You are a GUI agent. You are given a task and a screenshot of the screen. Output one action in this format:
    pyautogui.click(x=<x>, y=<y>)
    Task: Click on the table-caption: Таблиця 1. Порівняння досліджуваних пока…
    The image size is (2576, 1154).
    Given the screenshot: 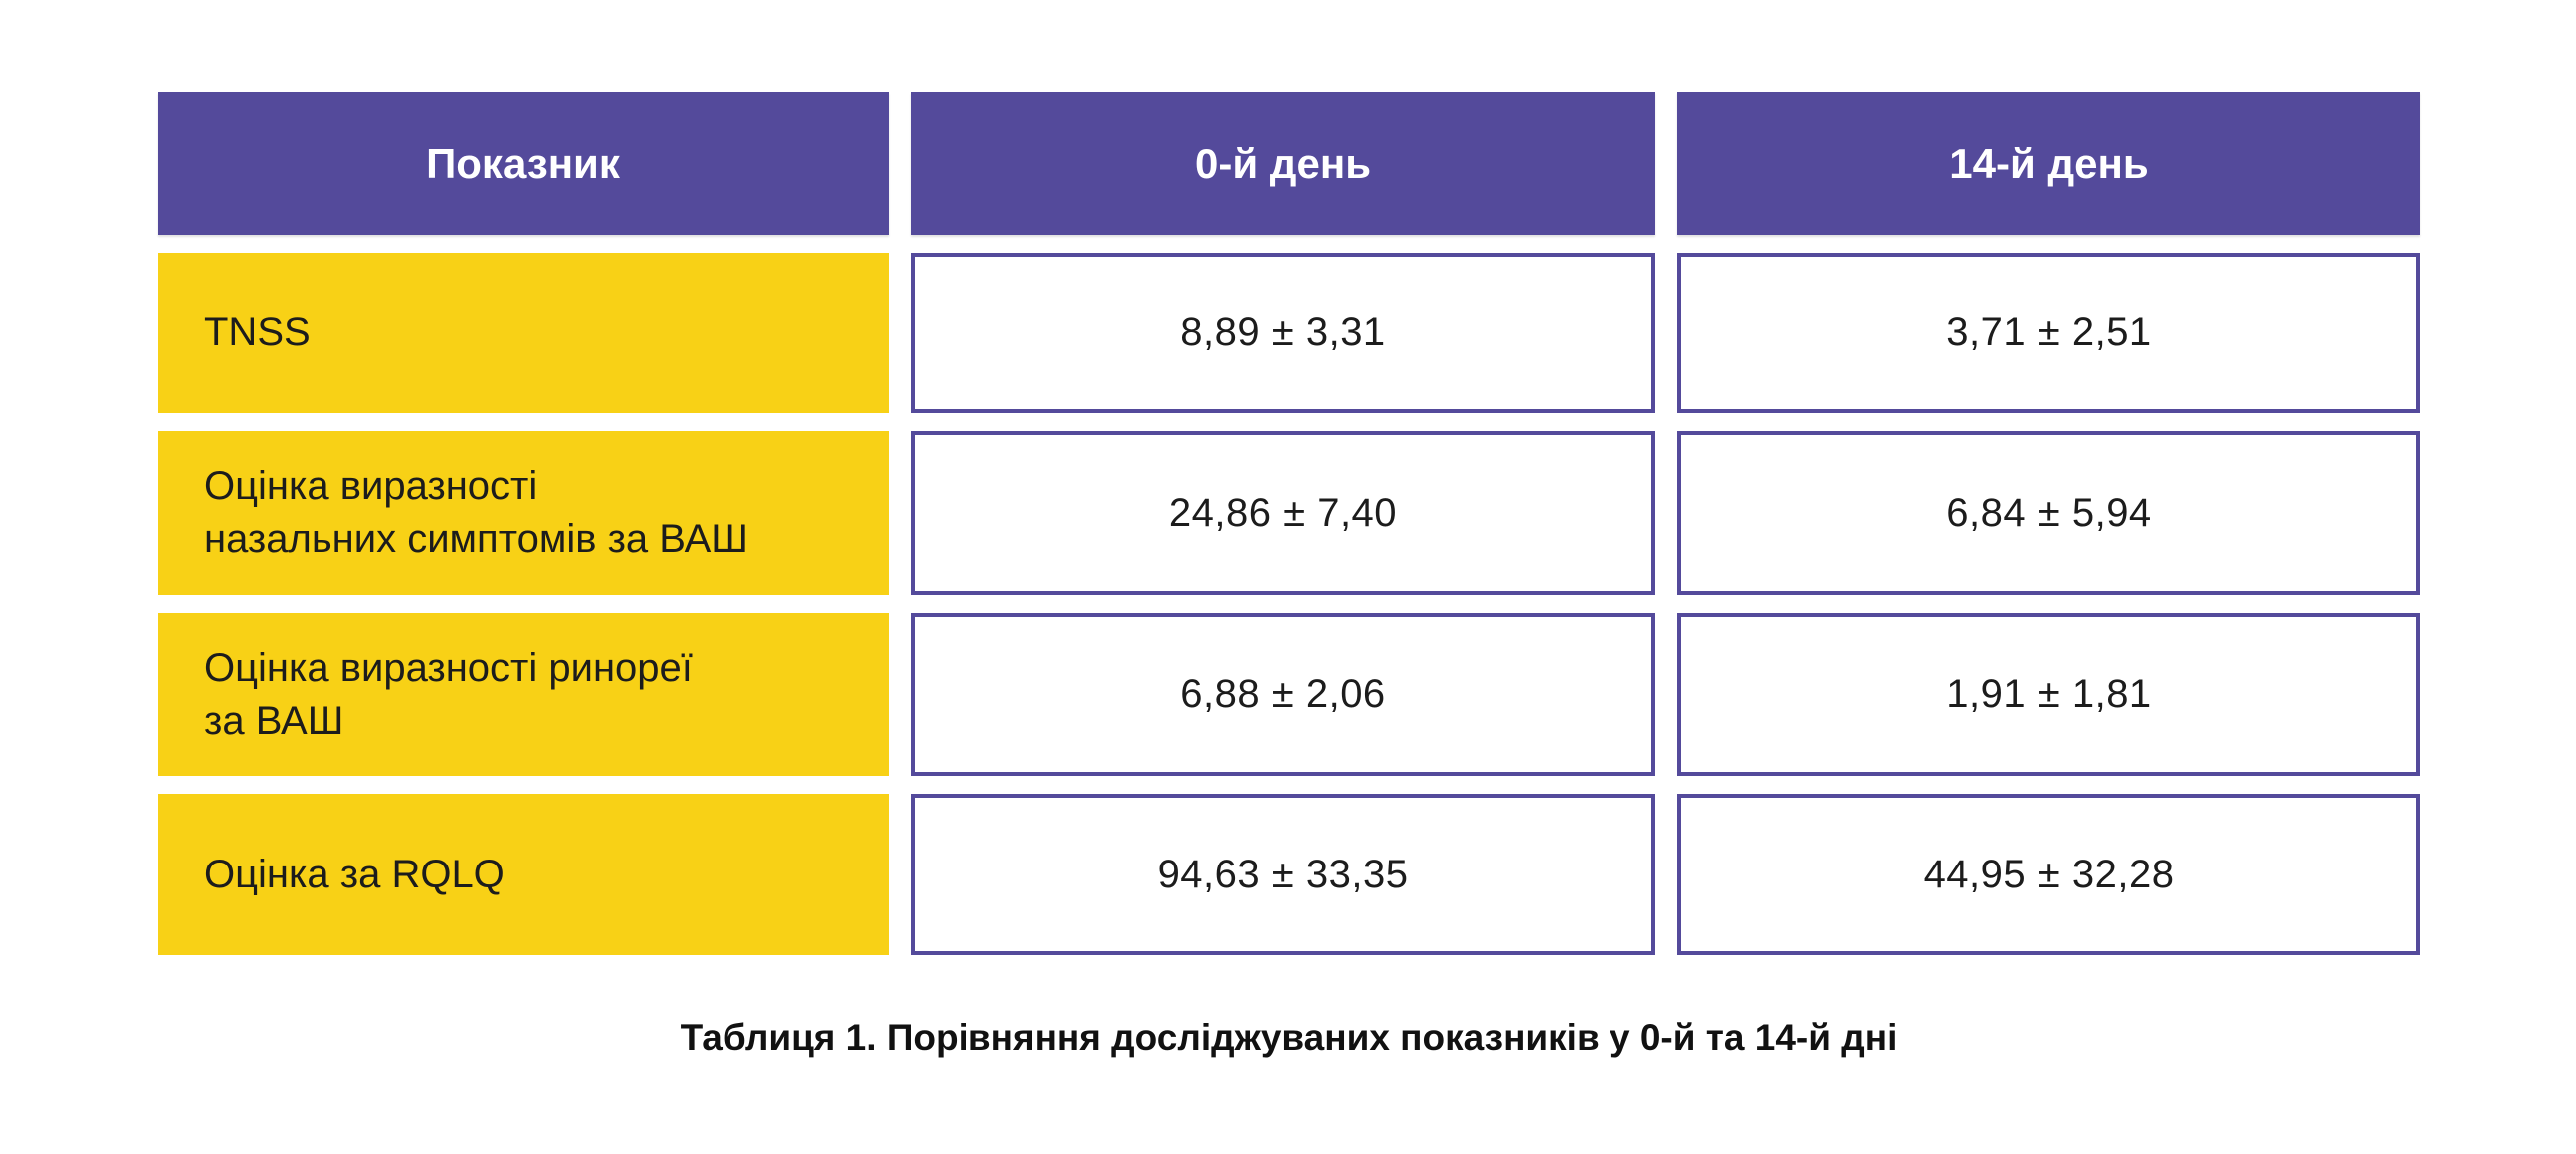 What is the action you would take?
    pyautogui.click(x=1289, y=1037)
    